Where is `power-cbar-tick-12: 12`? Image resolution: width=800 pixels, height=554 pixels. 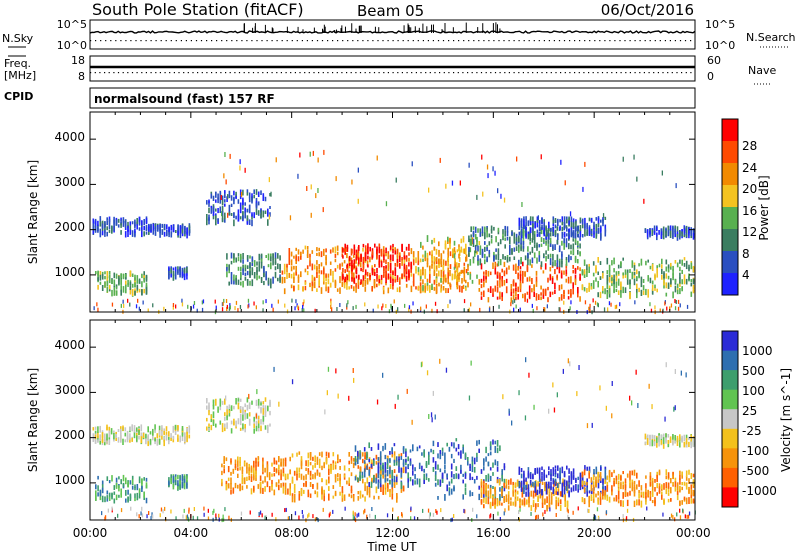
power-cbar-tick-12: 12 is located at coordinates (749, 232).